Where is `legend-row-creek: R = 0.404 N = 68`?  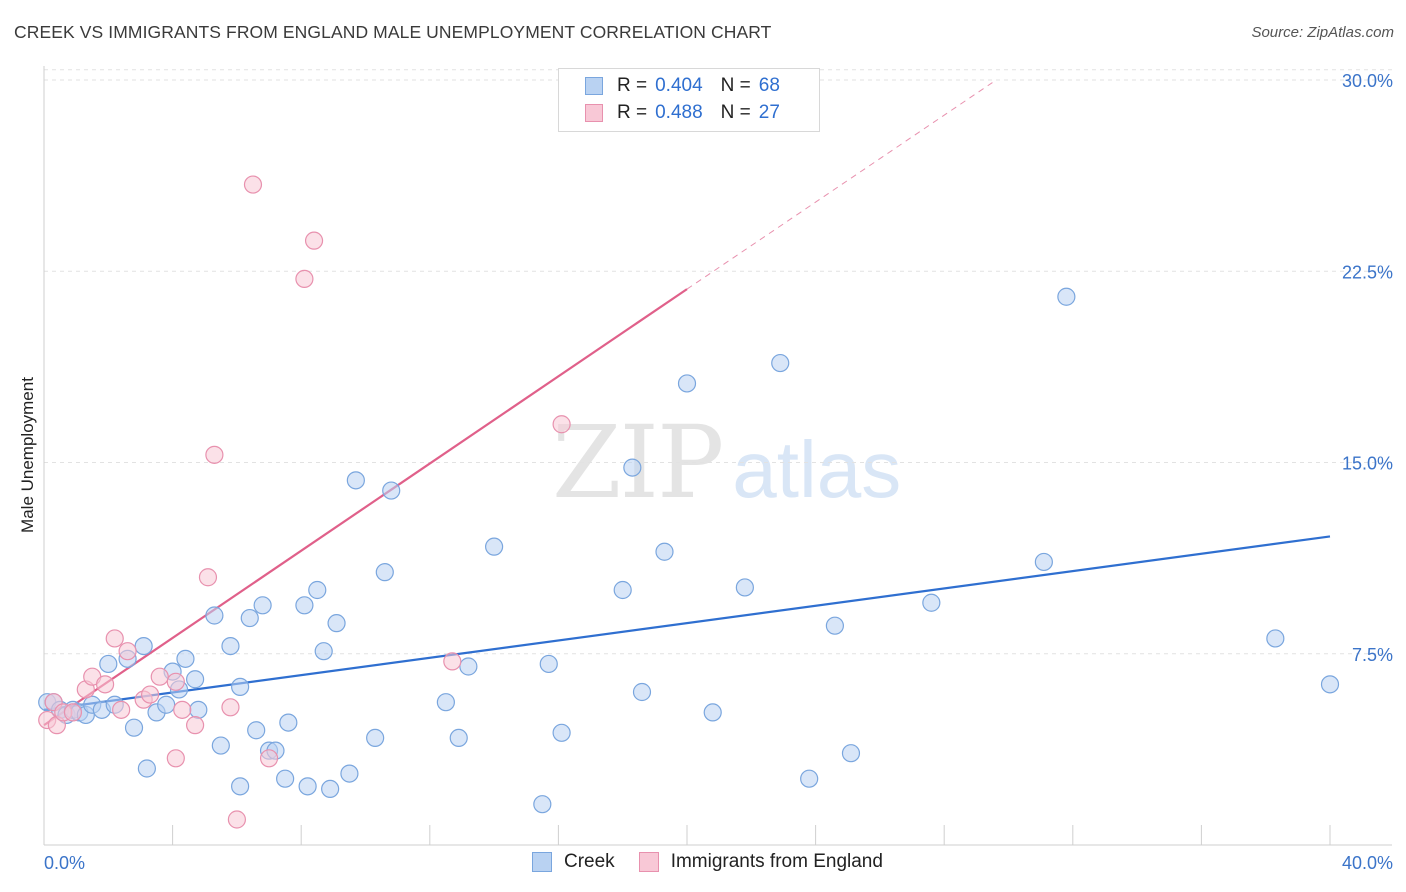 legend-row-creek: R = 0.404 N = 68 is located at coordinates (682, 86).